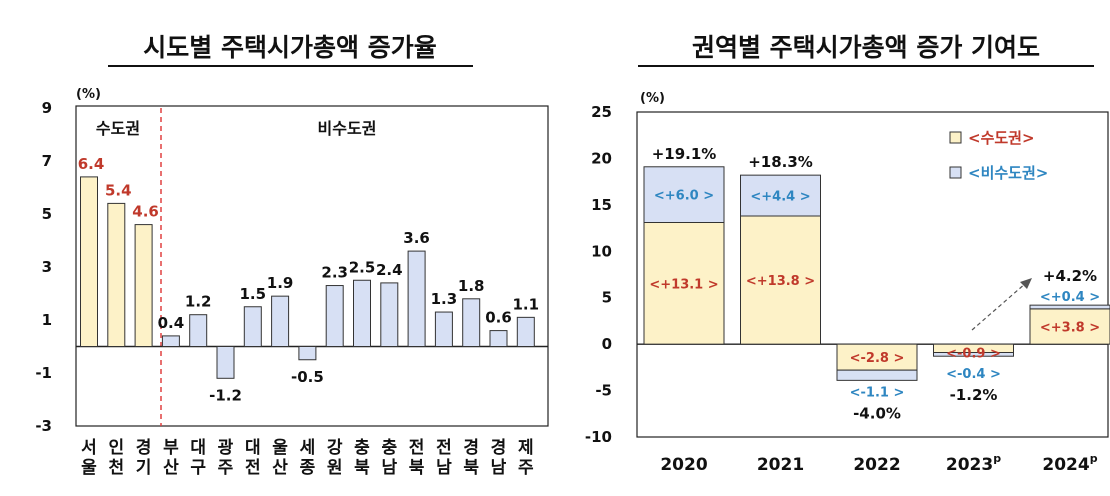 Image resolution: width=1110 pixels, height=496 pixels. I want to click on left-category-label-대전-top: 대, so click(253, 448).